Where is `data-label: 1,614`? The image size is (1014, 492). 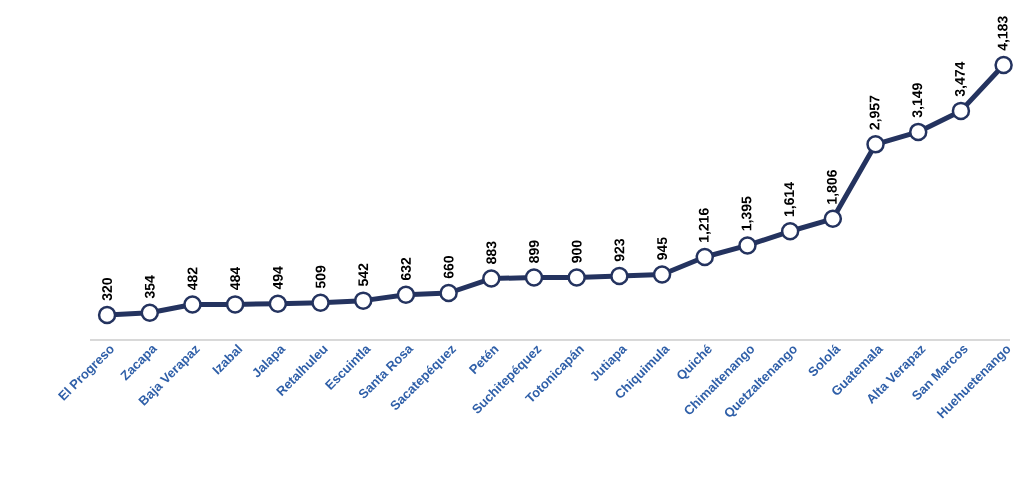 data-label: 1,614 is located at coordinates (790, 199).